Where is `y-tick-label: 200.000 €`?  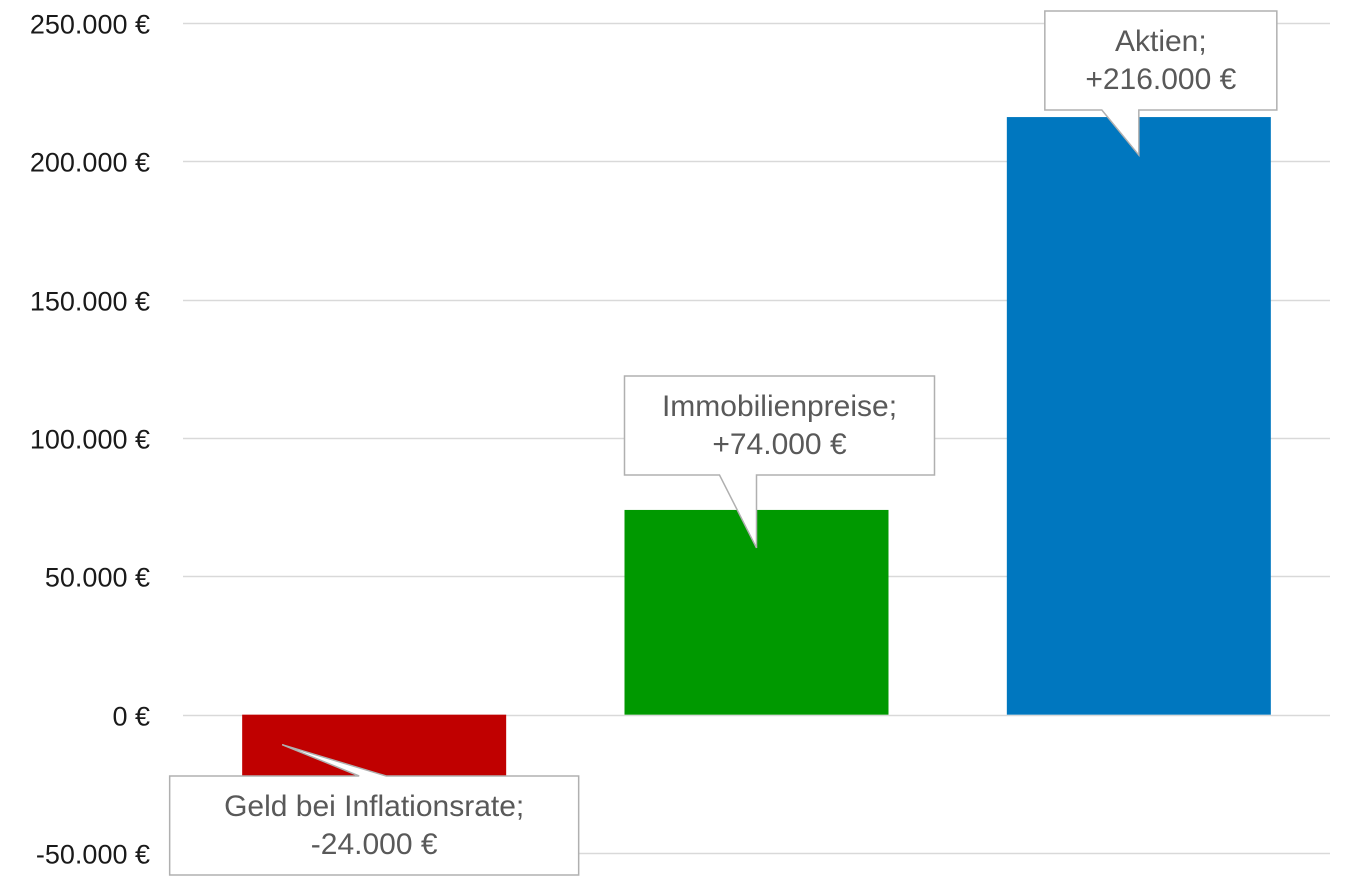 y-tick-label: 200.000 € is located at coordinates (90, 163).